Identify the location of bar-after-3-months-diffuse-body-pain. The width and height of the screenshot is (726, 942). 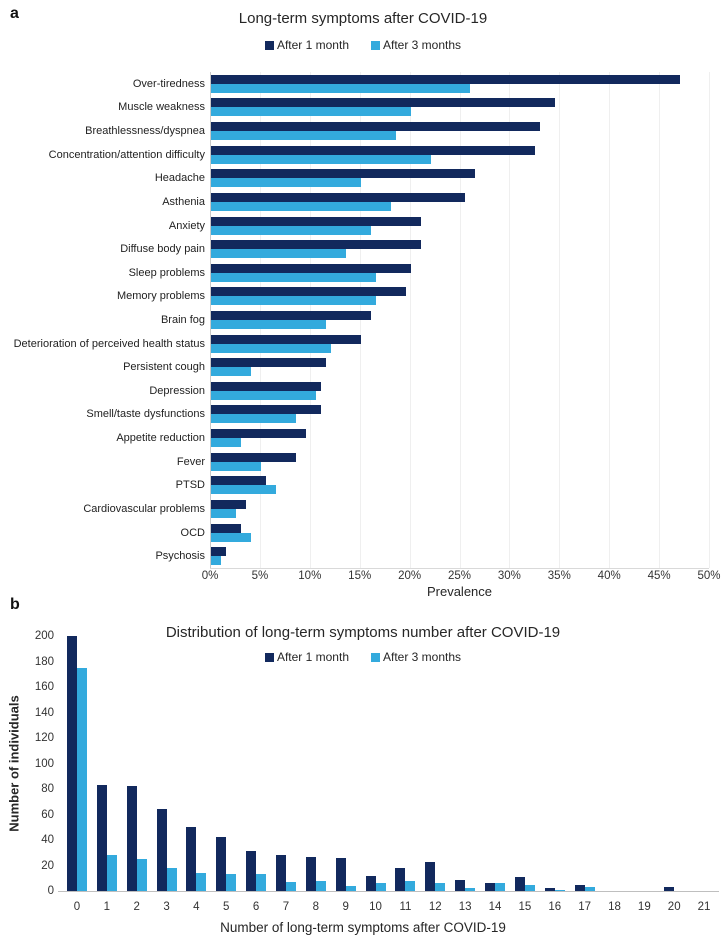
(278, 254).